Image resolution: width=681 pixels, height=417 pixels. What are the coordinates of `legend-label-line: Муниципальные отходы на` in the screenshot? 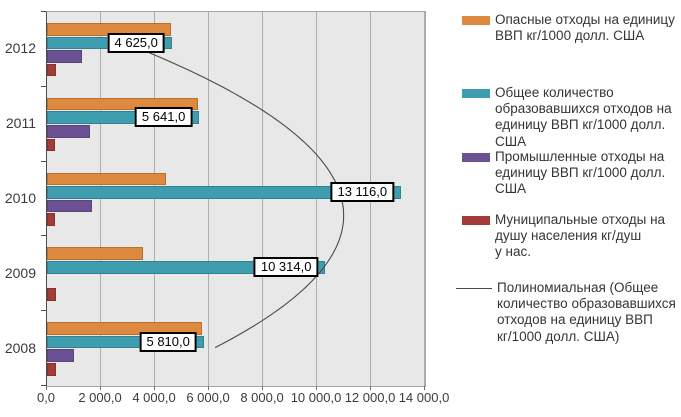 It's located at (580, 219).